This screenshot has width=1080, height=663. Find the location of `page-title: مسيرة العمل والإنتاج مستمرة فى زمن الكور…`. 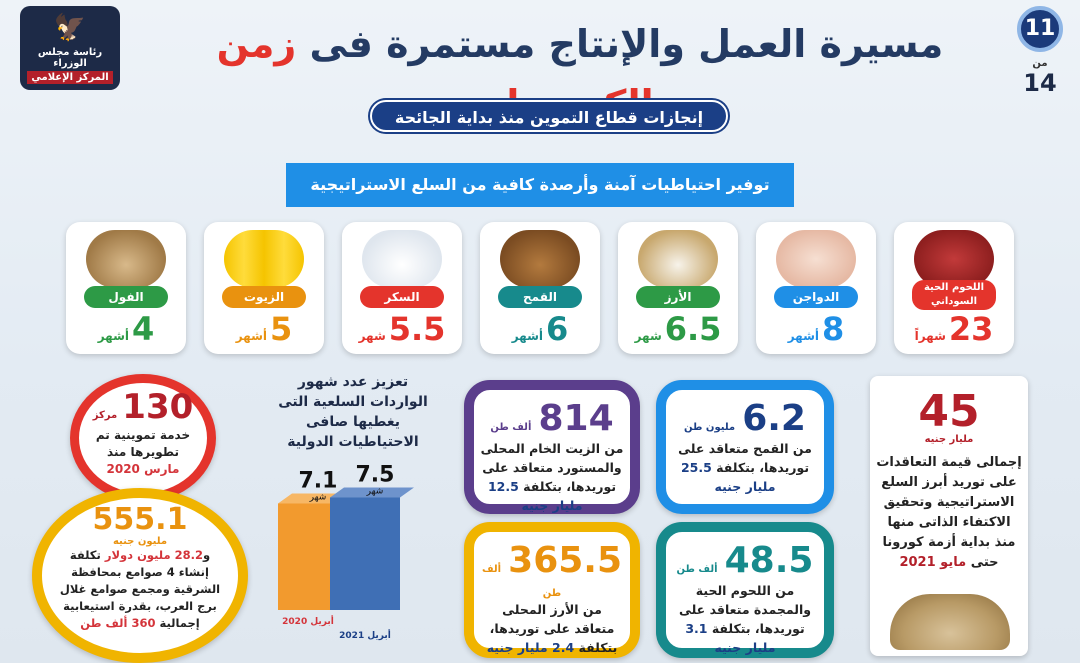

page-title: مسيرة العمل والإنتاج مستمرة فى زمن الكور… is located at coordinates (580, 70).